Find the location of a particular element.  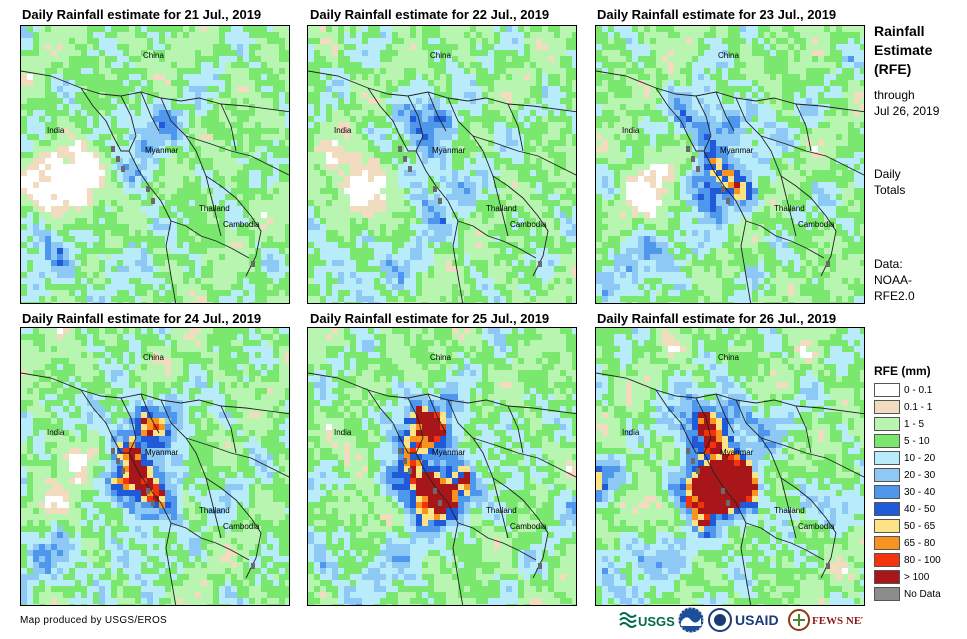

legend-label: 5 - 10 is located at coordinates (917, 441).